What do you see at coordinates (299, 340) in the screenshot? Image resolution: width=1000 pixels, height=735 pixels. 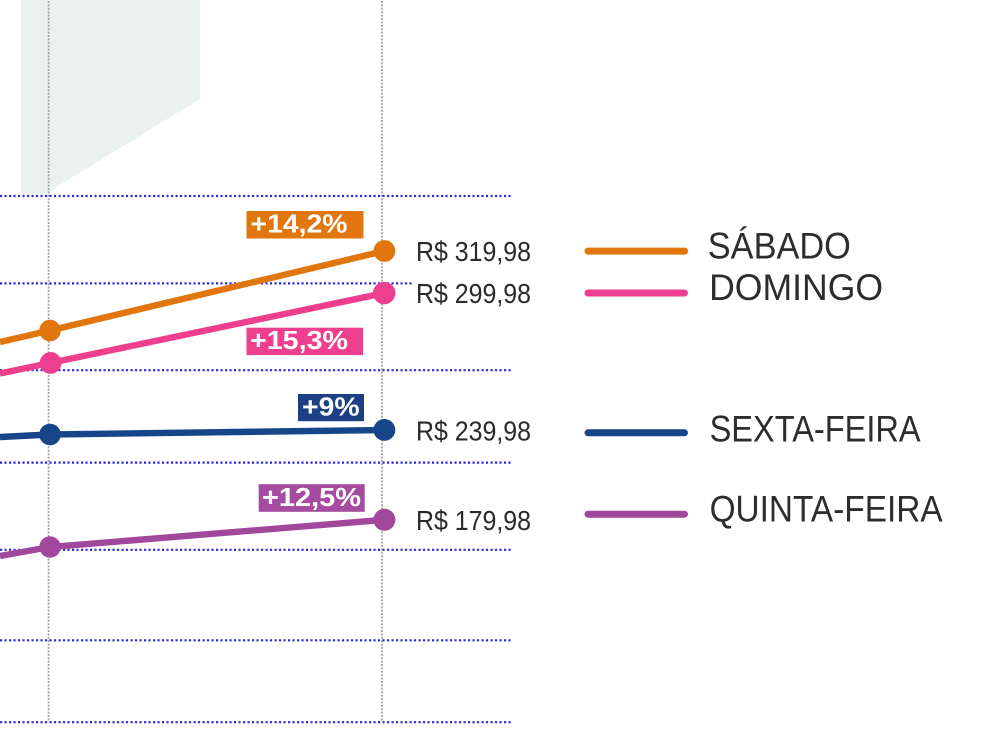 I see `svg-text: +15,3%` at bounding box center [299, 340].